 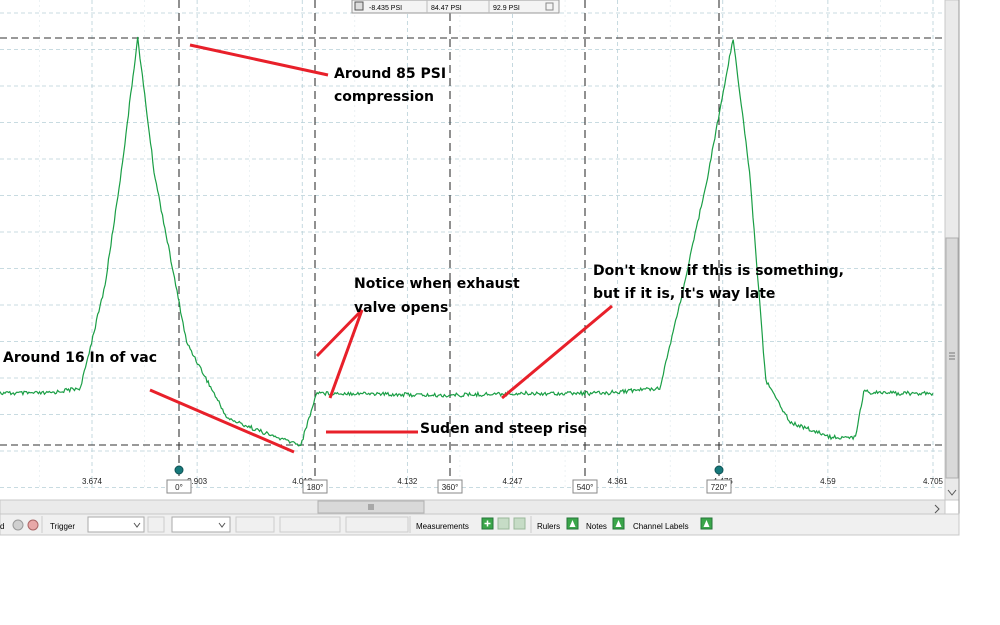 I want to click on edit-measurement-icon, so click(x=503, y=523).